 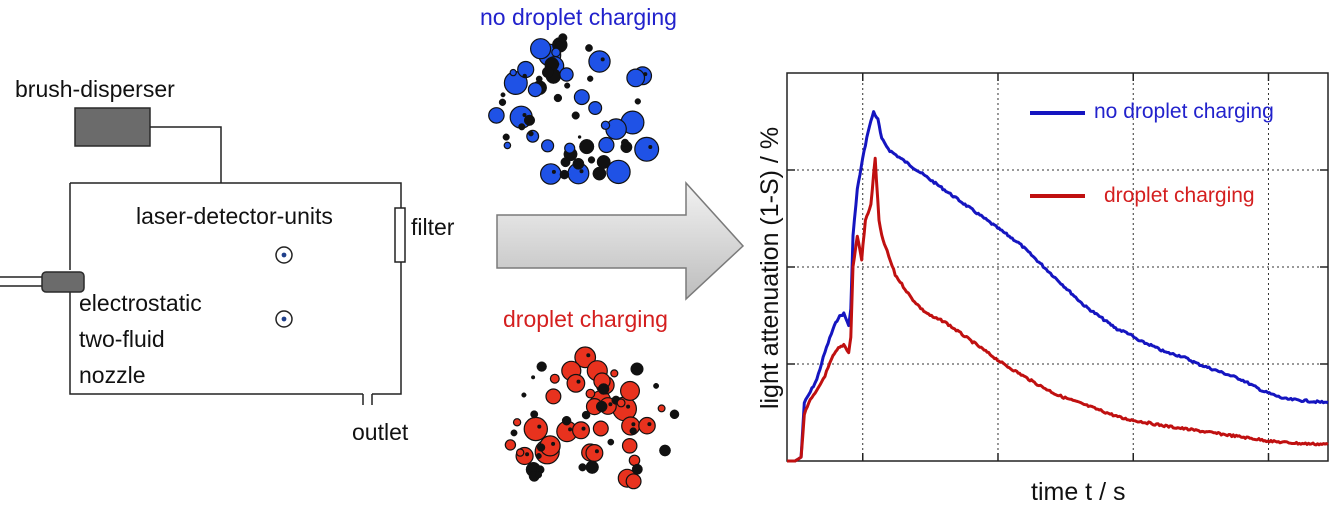 I want to click on laser-detector-unit-lower, so click(x=284, y=319).